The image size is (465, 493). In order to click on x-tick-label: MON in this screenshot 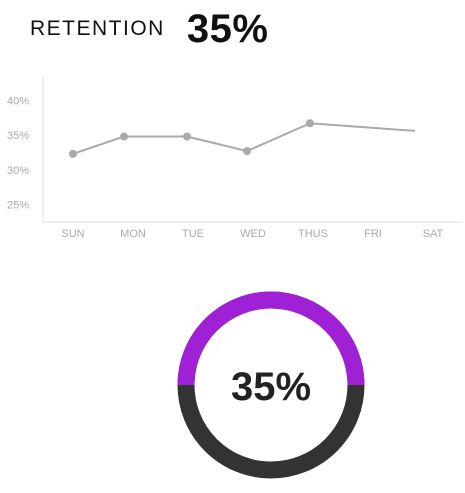, I will do `click(133, 234)`.